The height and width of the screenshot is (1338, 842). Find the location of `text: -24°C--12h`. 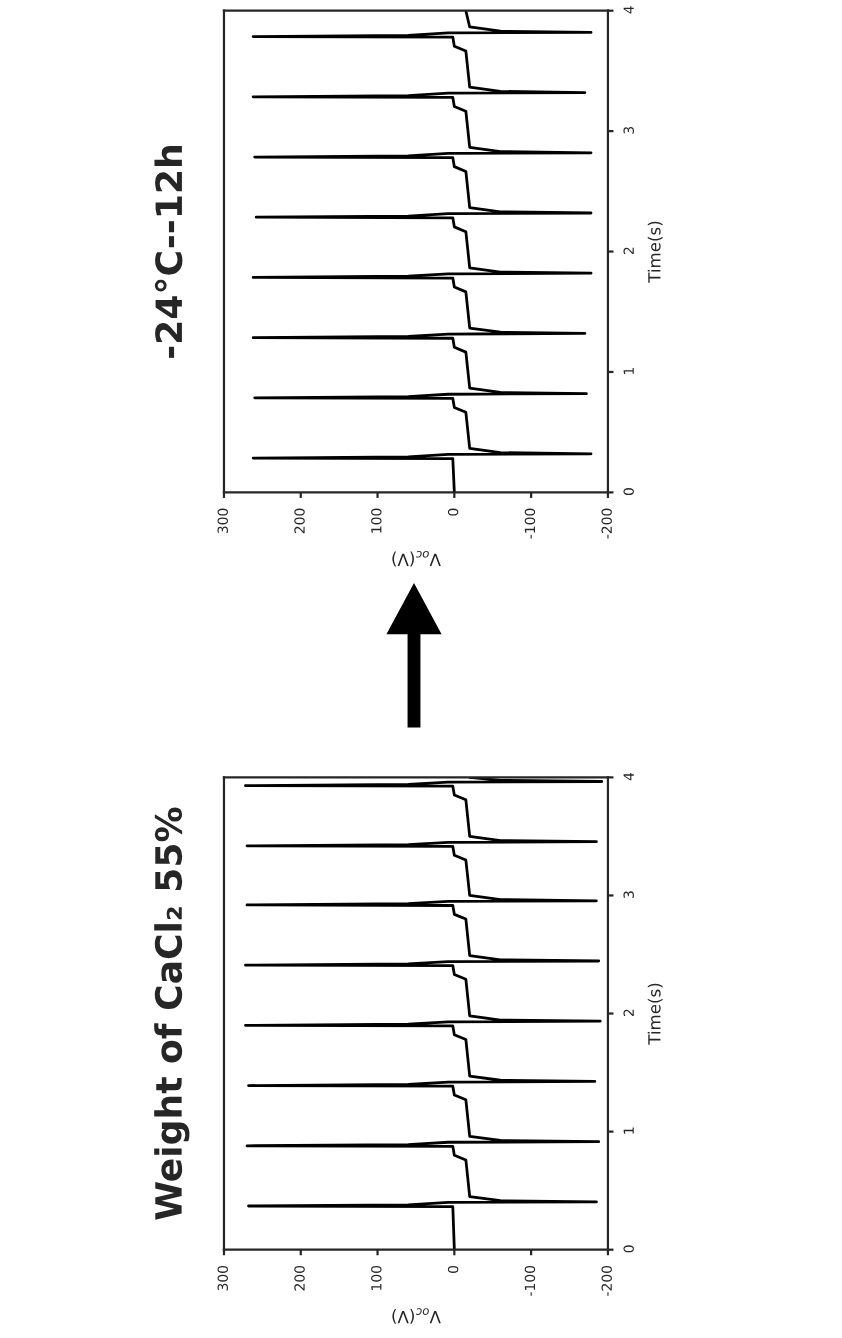

text: -24°C--12h is located at coordinates (168, 252).